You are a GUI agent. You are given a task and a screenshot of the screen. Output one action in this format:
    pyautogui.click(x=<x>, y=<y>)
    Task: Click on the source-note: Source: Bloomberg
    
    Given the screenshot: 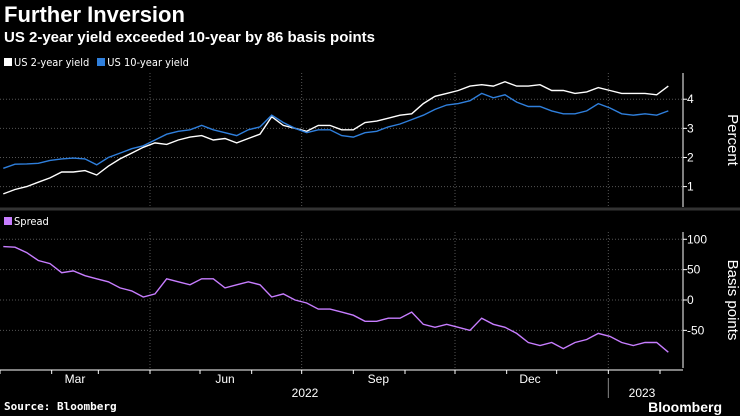 What is the action you would take?
    pyautogui.click(x=60, y=406)
    